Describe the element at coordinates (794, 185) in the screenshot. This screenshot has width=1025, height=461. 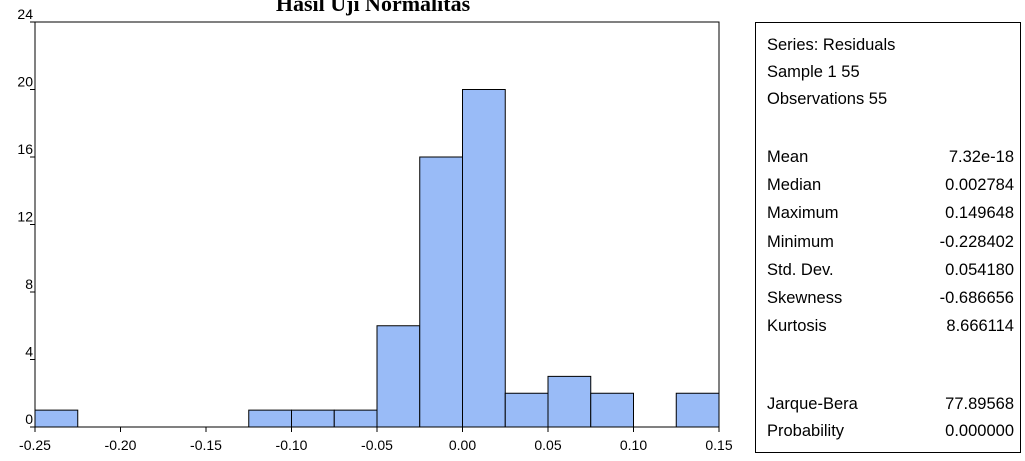
I see `stat-label: Median` at that location.